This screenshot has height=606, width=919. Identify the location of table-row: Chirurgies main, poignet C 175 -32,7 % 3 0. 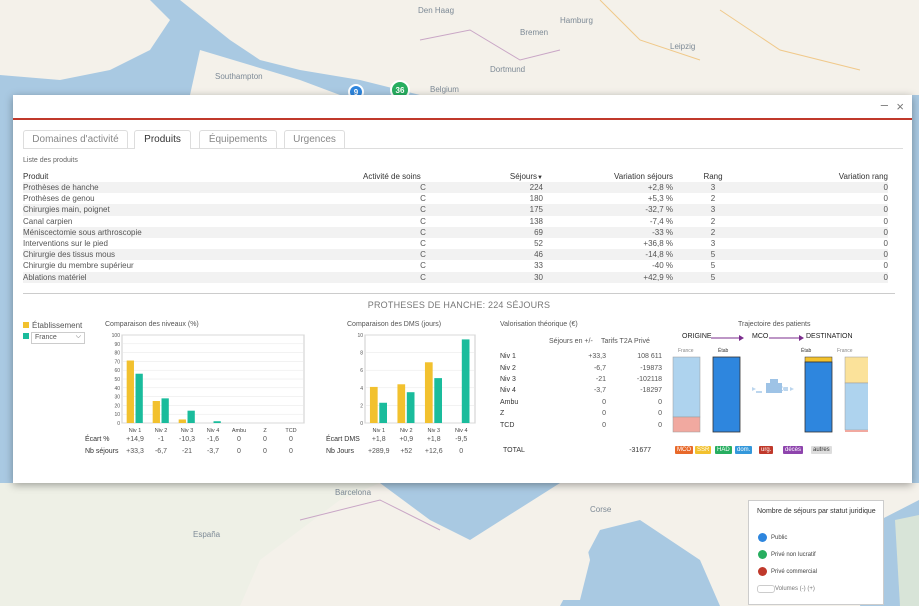
(455, 210).